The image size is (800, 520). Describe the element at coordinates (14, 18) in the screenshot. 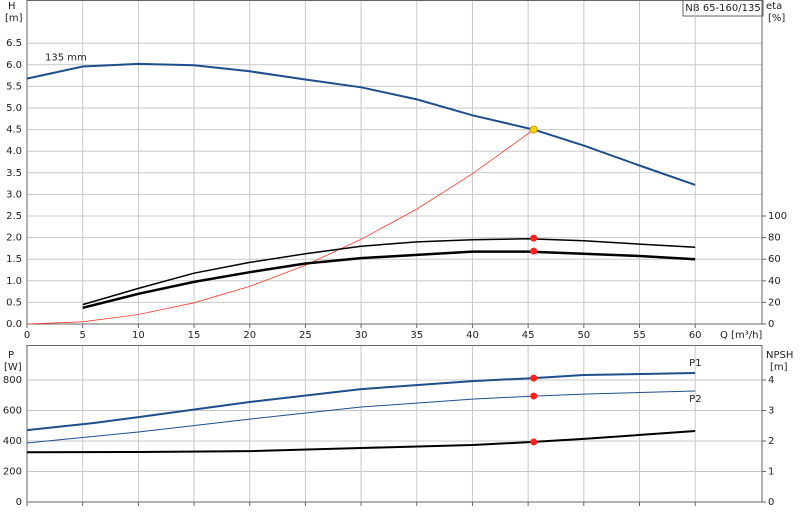

I see `y-unit: [m]` at that location.